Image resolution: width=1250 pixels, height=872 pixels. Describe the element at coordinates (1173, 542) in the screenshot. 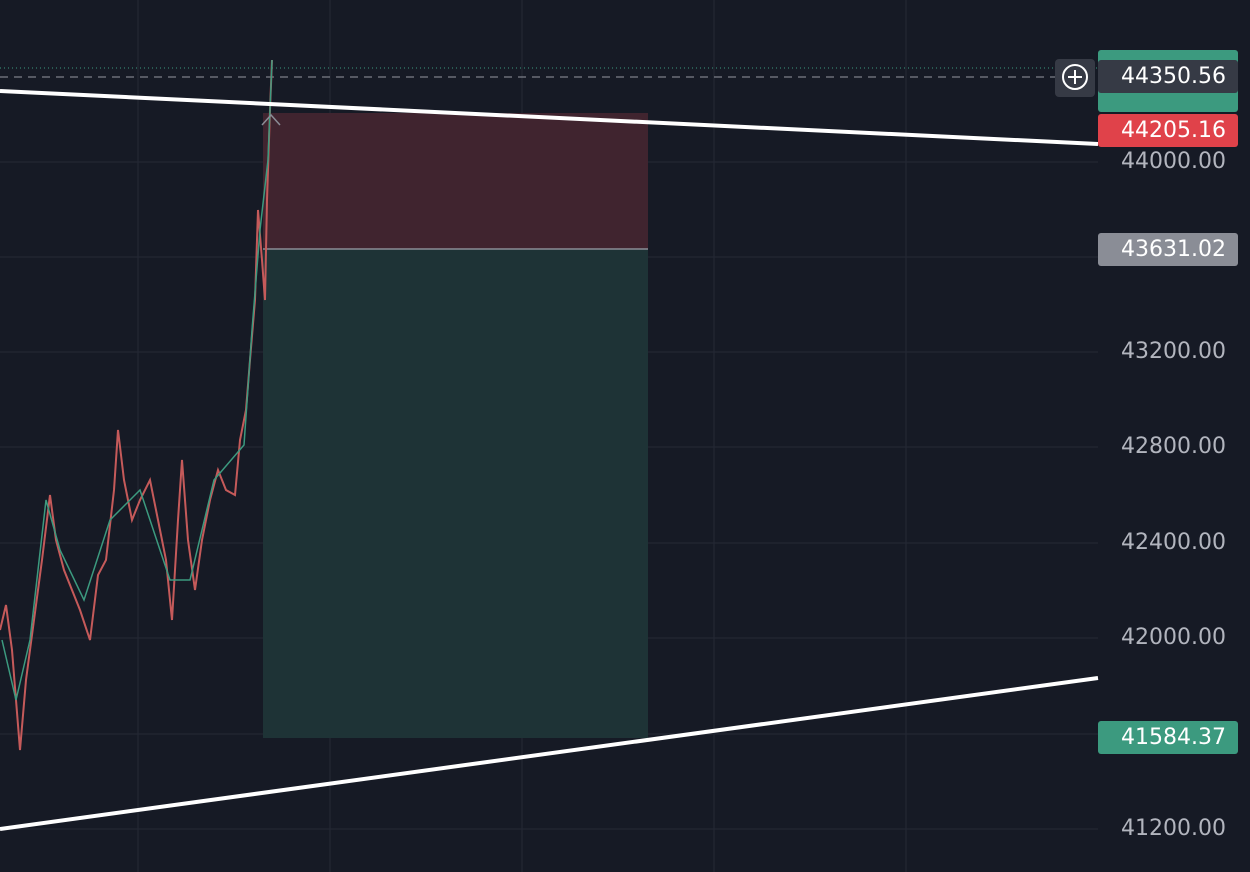

I see `axis-label: 42400.00` at that location.